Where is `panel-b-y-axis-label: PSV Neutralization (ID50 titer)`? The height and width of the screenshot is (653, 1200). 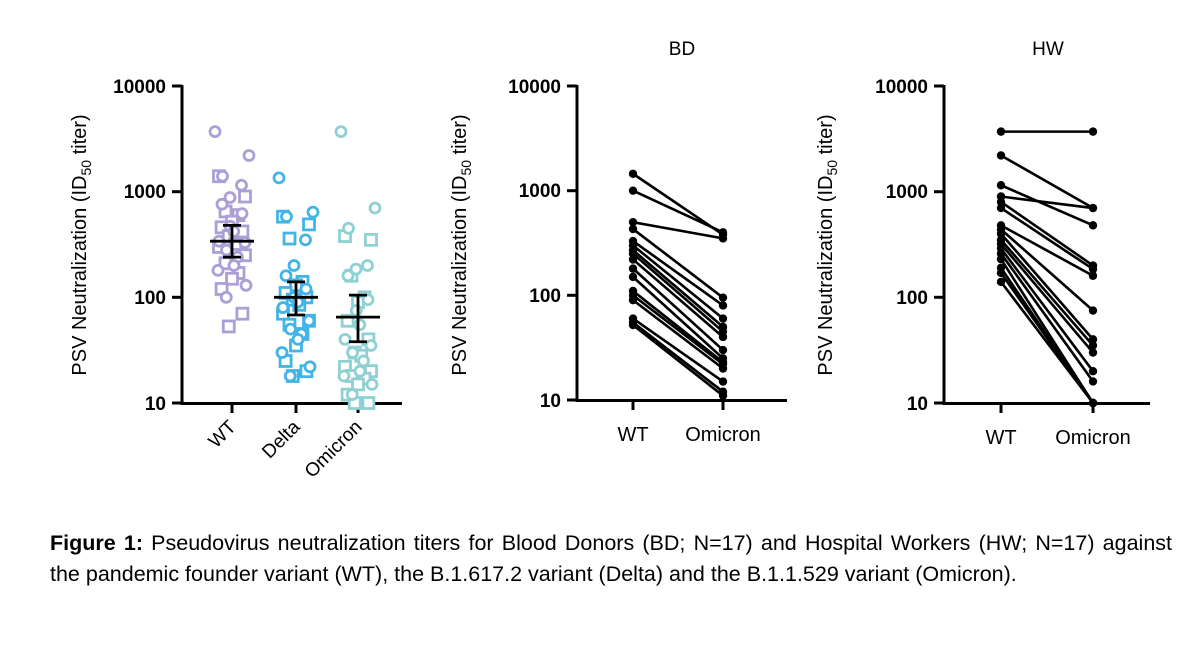 panel-b-y-axis-label: PSV Neutralization (ID50 titer) is located at coordinates (461, 244).